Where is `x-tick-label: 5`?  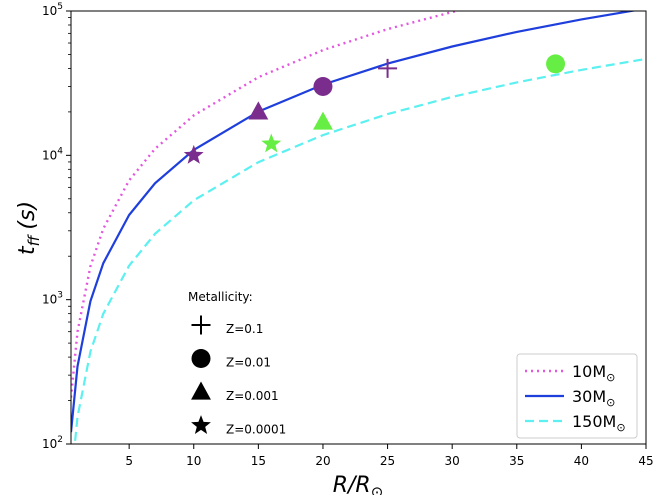 x-tick-label: 5 is located at coordinates (129, 461).